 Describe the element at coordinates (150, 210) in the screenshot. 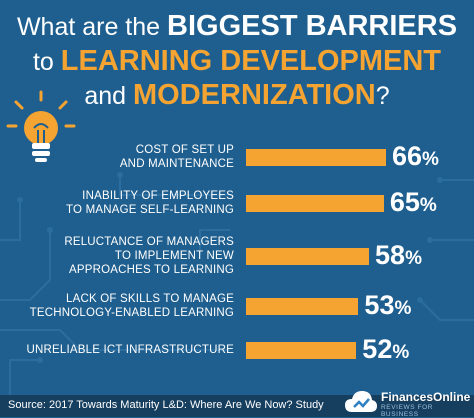

I see `bar-label-line: TO MANAGE SELF-LEARNING` at that location.